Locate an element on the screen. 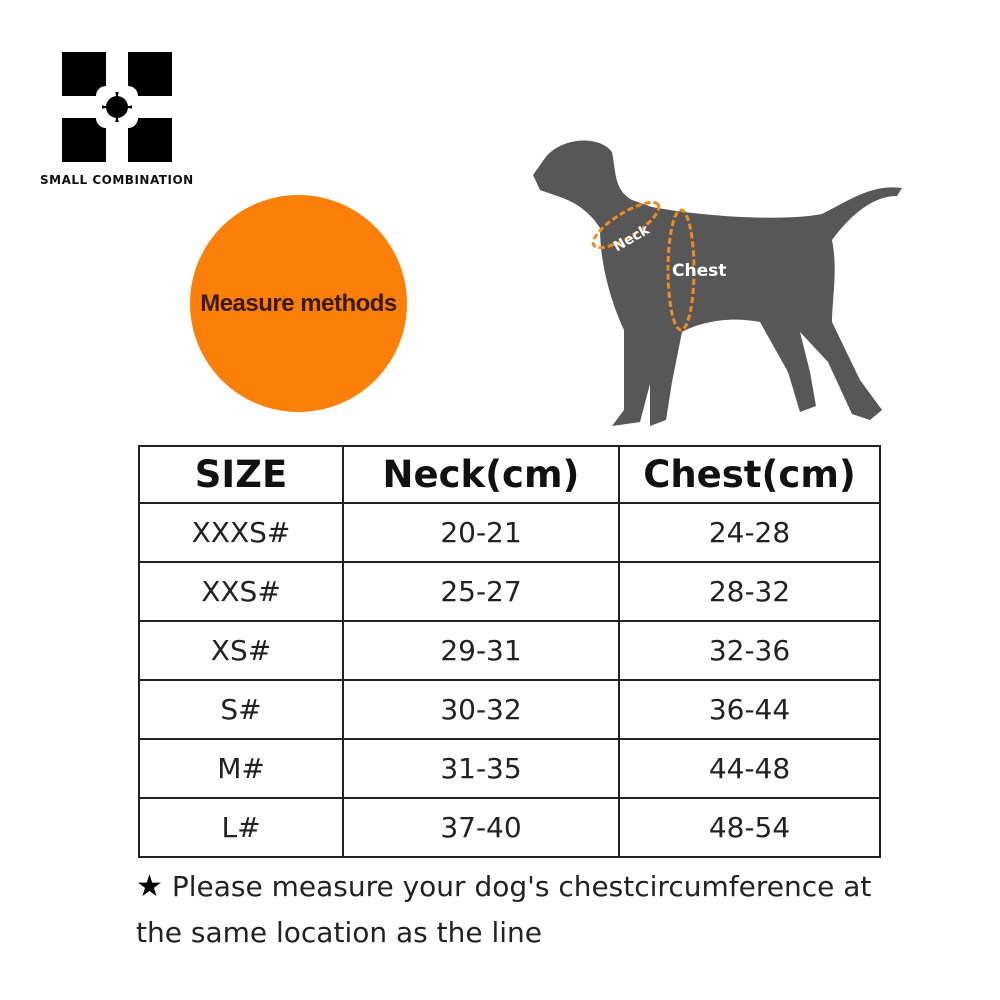 This screenshot has width=1000, height=1000. neck-measure-line is located at coordinates (626, 225).